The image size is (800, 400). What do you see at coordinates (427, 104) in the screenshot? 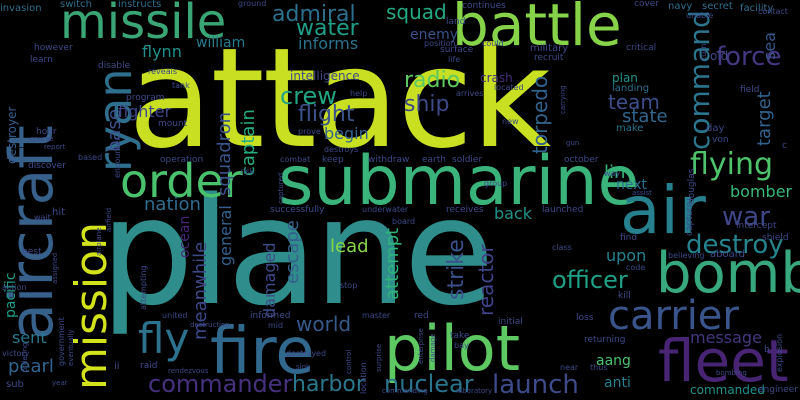
I see `word-ship: ship` at bounding box center [427, 104].